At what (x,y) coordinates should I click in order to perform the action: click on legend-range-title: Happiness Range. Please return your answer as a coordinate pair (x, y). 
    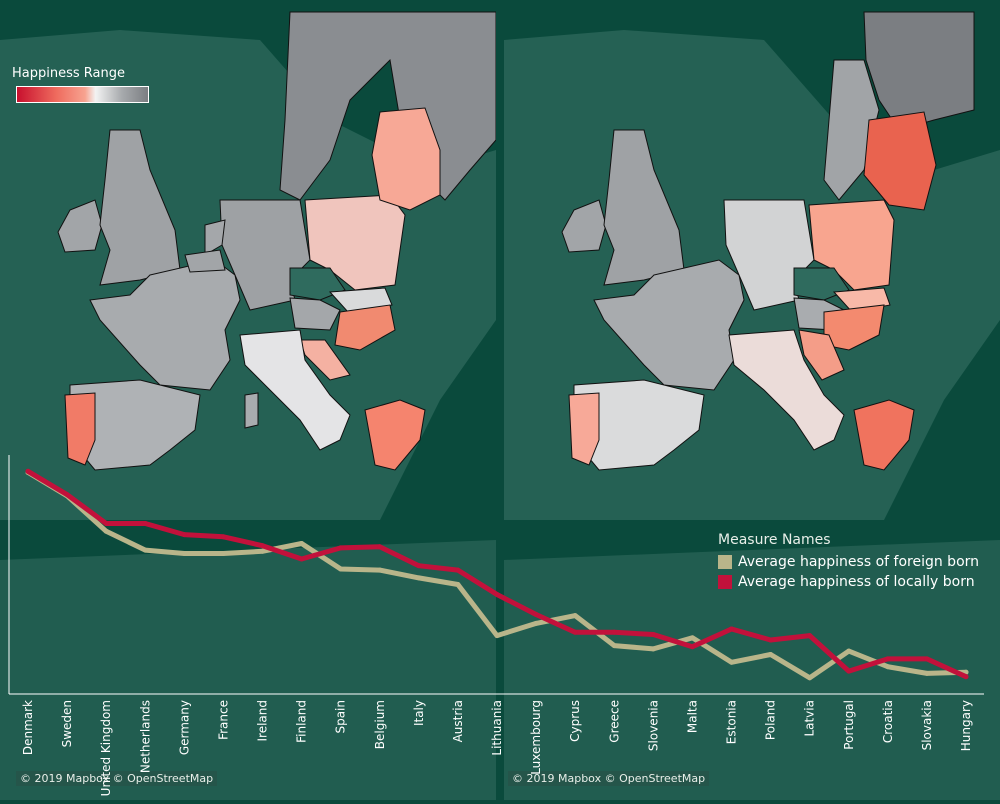
    Looking at the image, I should click on (68, 73).